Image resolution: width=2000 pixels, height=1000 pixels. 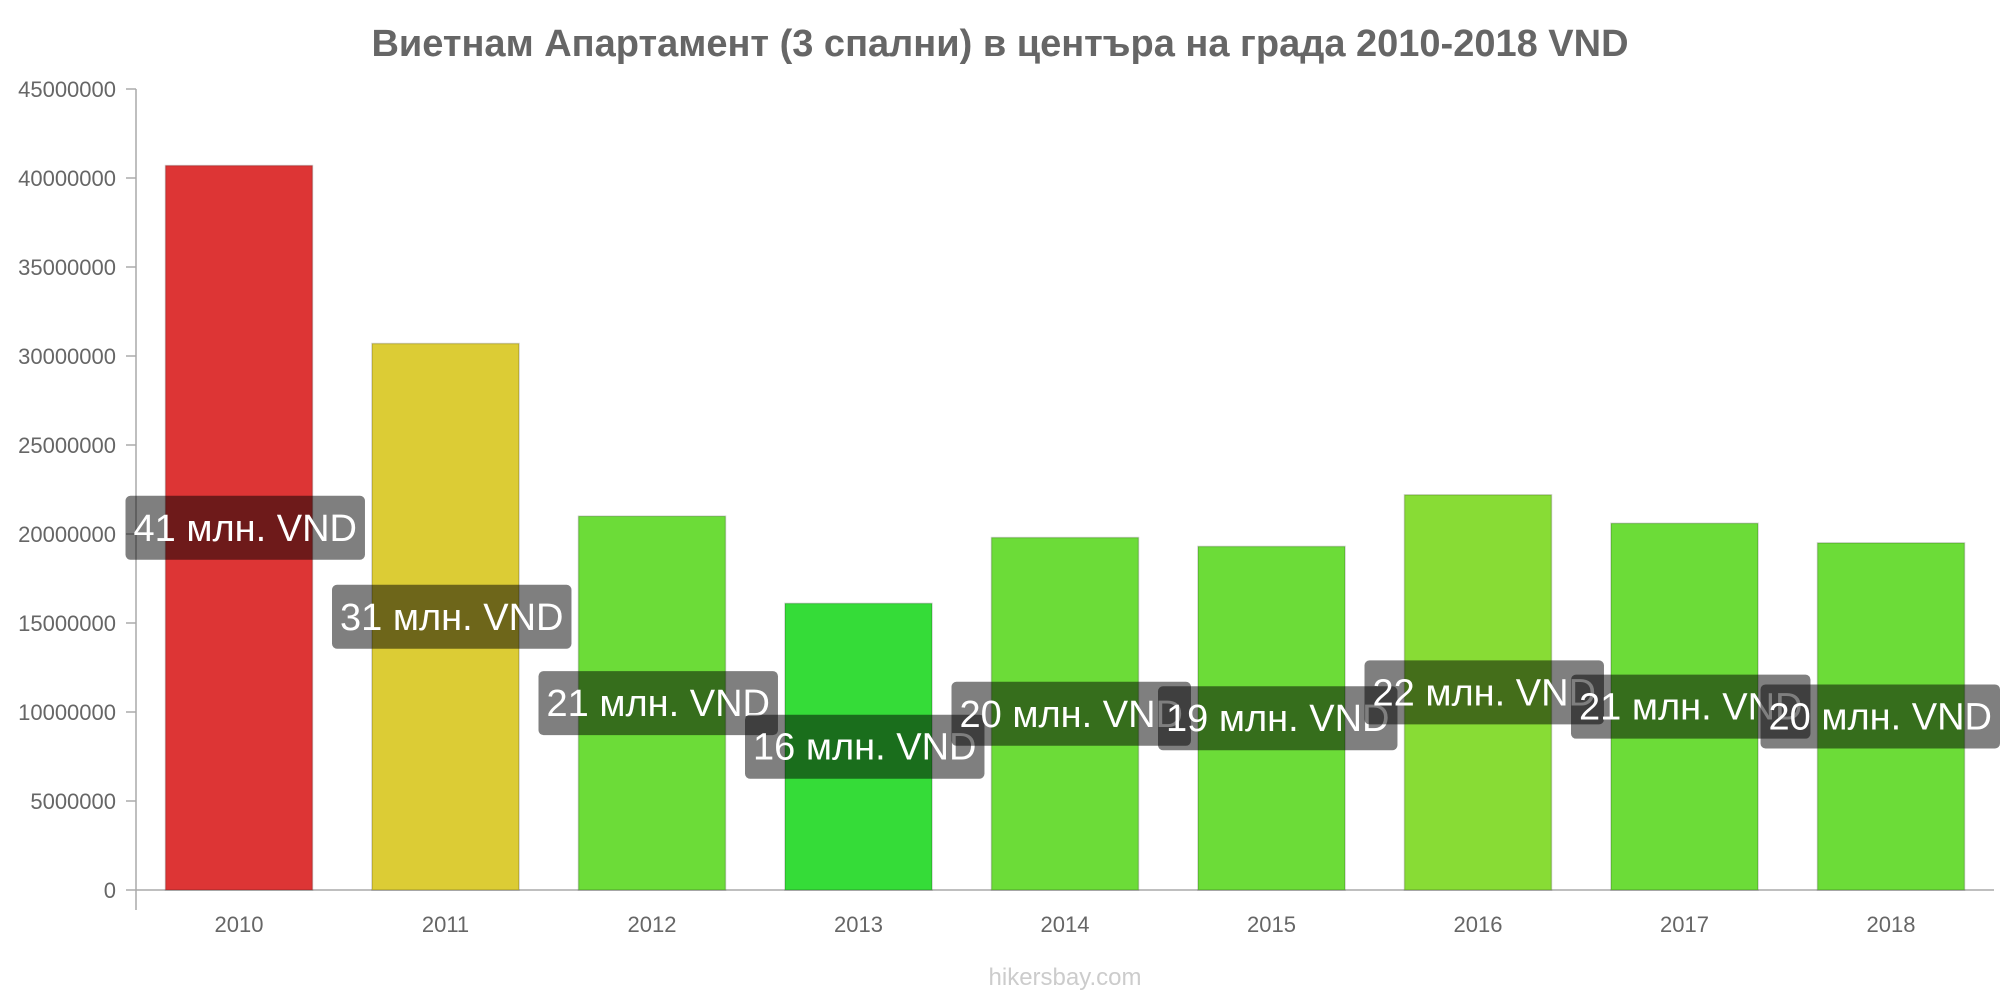 I want to click on data-label-2012: 21 млн. VND, so click(x=658, y=703).